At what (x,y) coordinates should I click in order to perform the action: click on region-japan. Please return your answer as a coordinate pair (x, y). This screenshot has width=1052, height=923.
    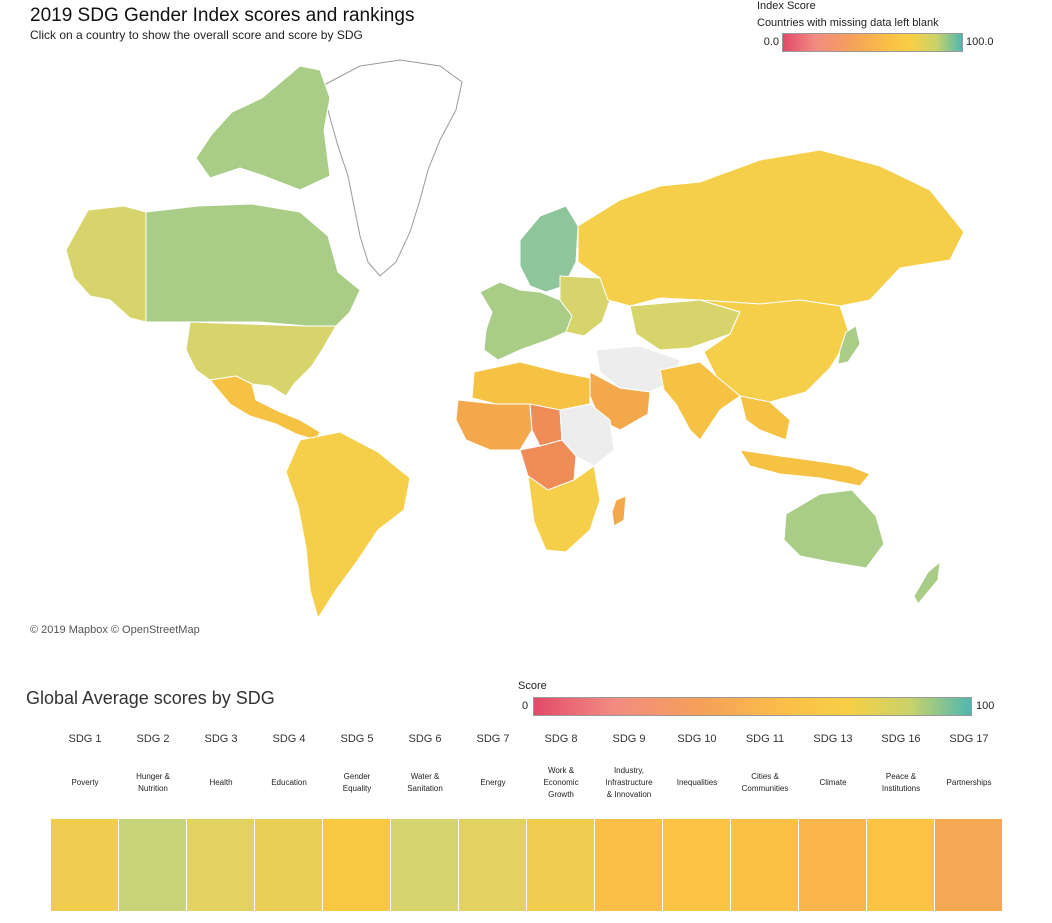
    Looking at the image, I should click on (849, 345).